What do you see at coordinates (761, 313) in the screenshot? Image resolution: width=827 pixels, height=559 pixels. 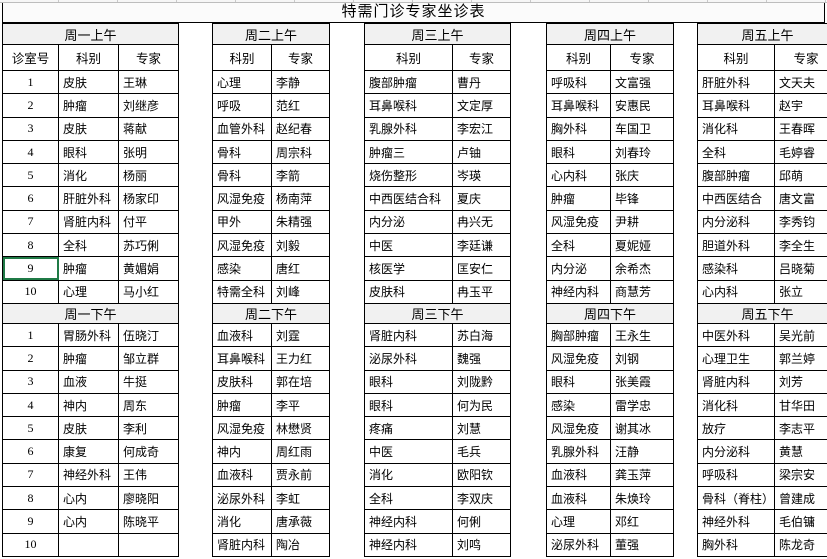 I see `afternoon-band-label: 周五下午` at bounding box center [761, 313].